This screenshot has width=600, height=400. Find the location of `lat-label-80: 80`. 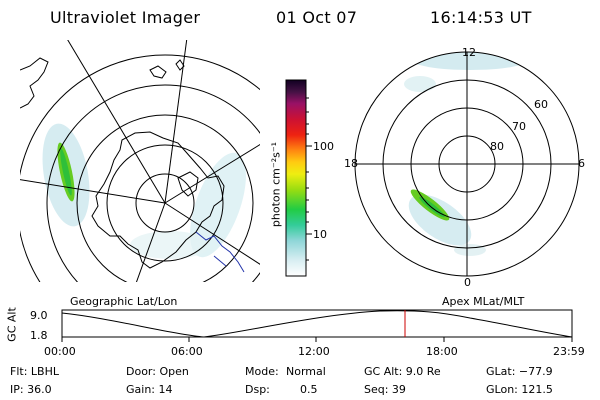

lat-label-80: 80 is located at coordinates (497, 146).